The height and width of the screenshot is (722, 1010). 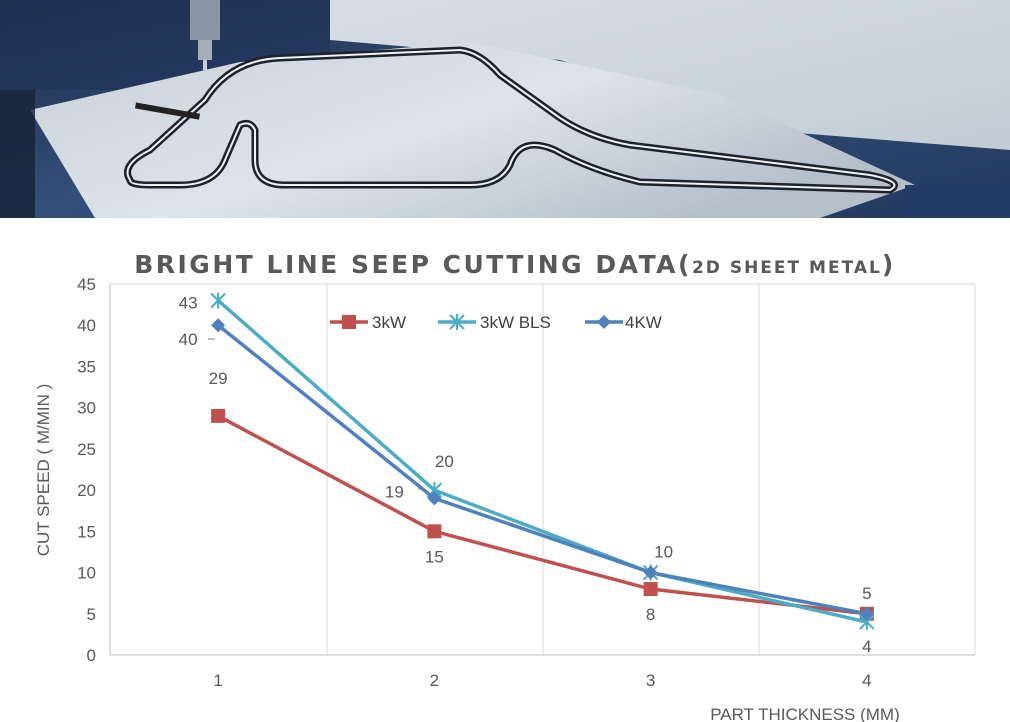 What do you see at coordinates (889, 264) in the screenshot?
I see `chart-title-end: )` at bounding box center [889, 264].